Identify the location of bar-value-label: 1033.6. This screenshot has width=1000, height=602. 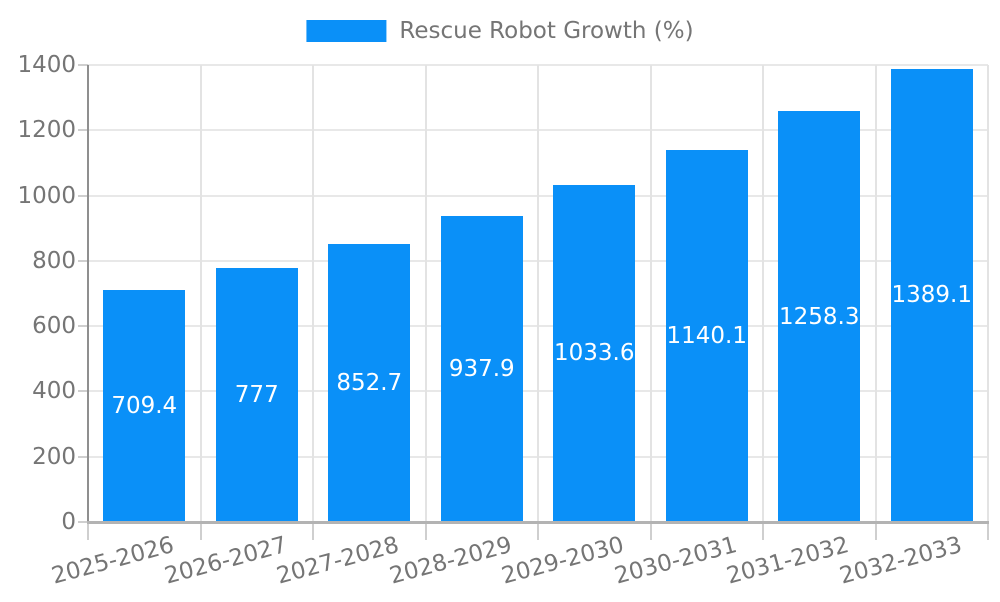
(594, 353).